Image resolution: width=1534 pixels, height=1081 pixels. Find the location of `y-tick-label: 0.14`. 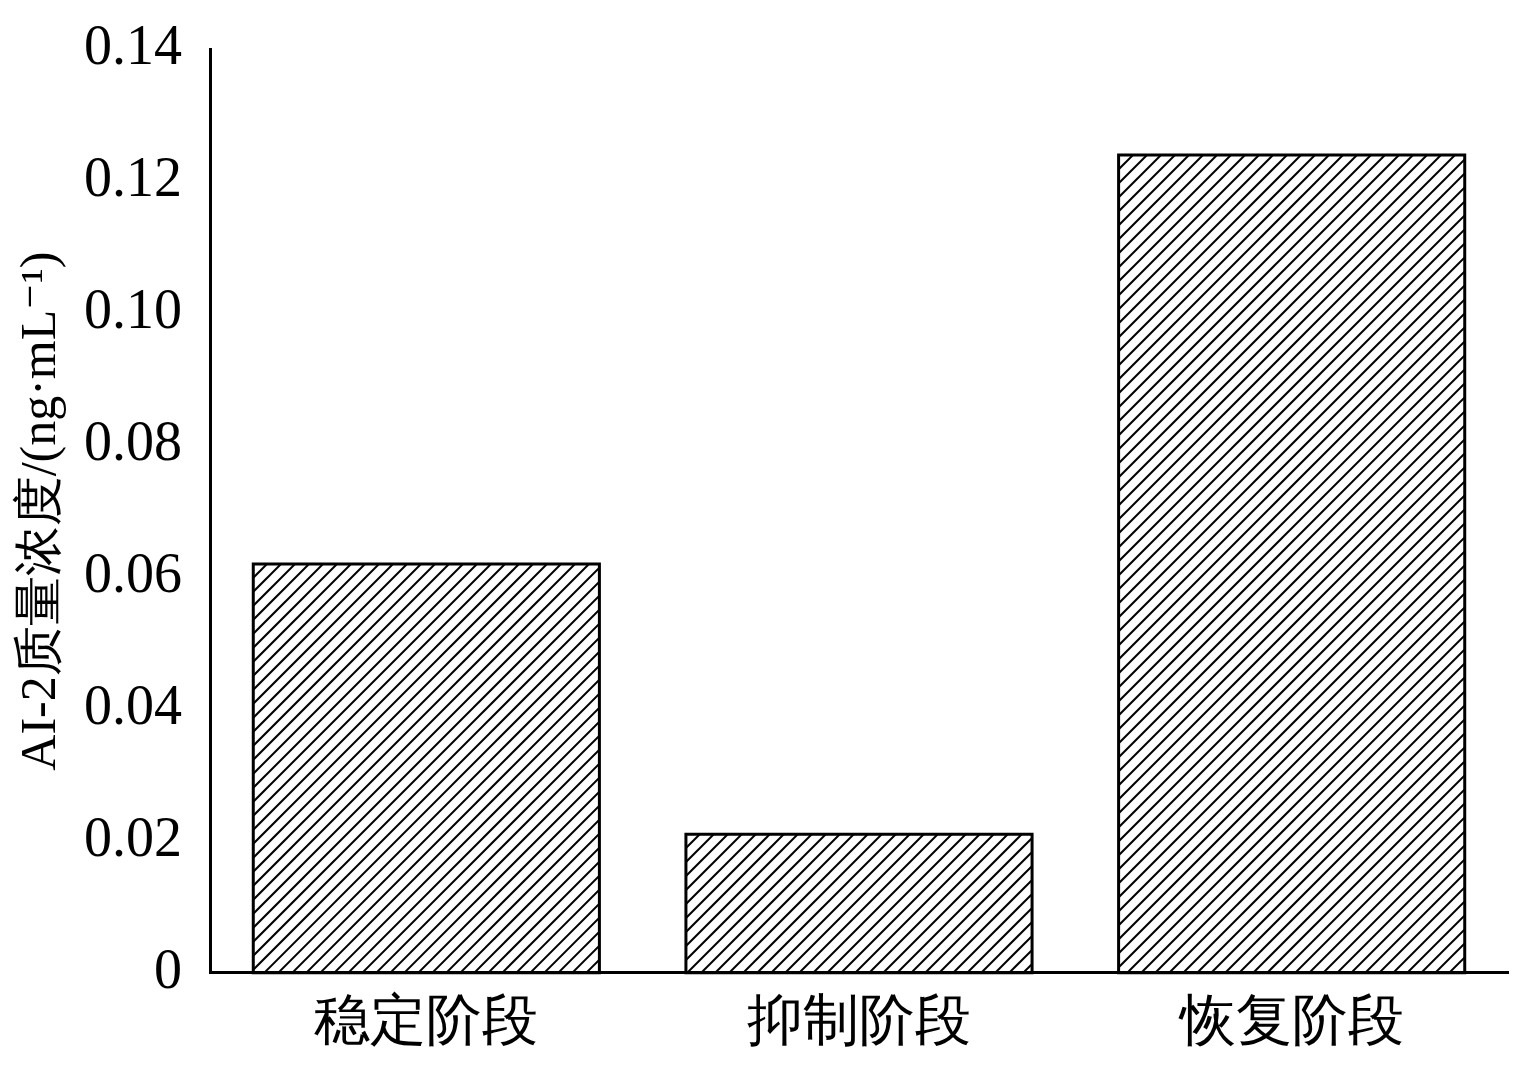

y-tick-label: 0.14 is located at coordinates (133, 45).